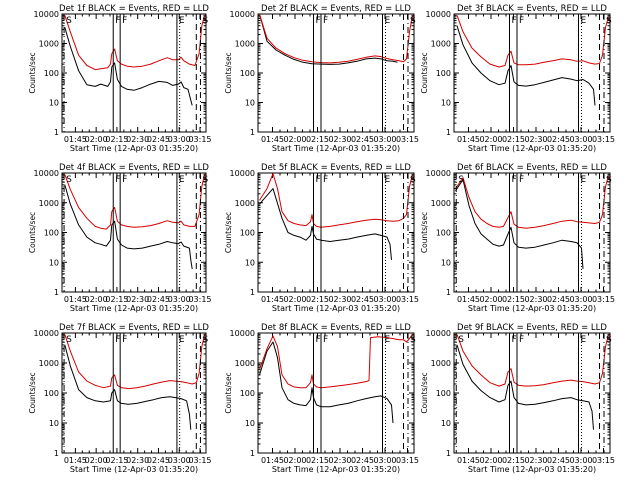 Image resolution: width=640 pixels, height=480 pixels. Describe the element at coordinates (134, 328) in the screenshot. I see `panel-title: Det 7f BLACK = Events, RED = LLD` at that location.